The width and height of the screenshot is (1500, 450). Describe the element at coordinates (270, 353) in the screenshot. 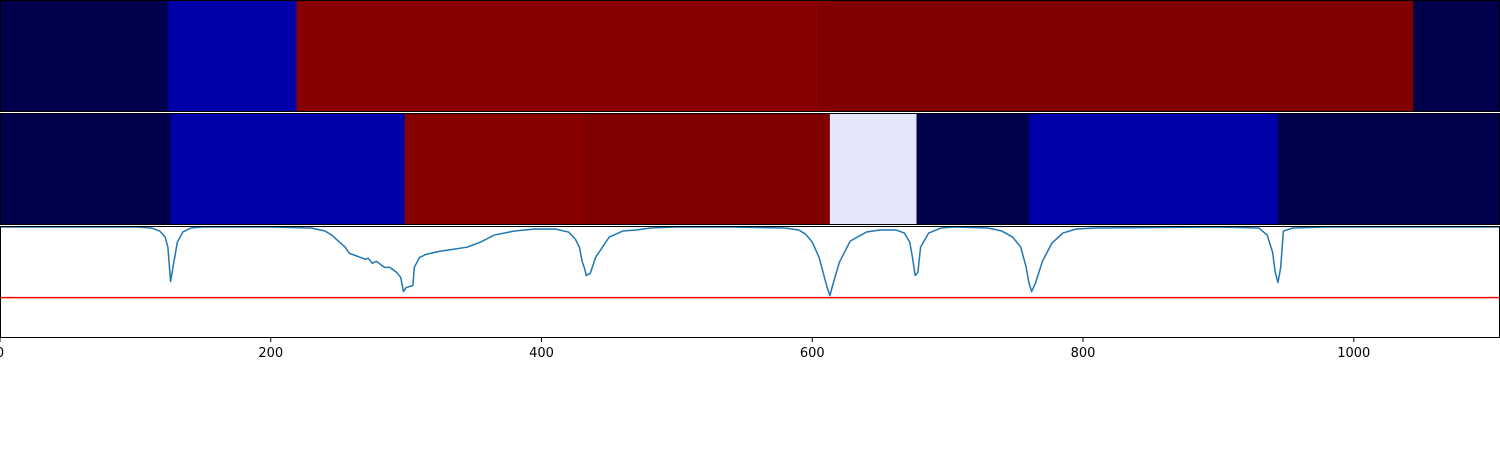

I see `x-tick-label: 200` at that location.